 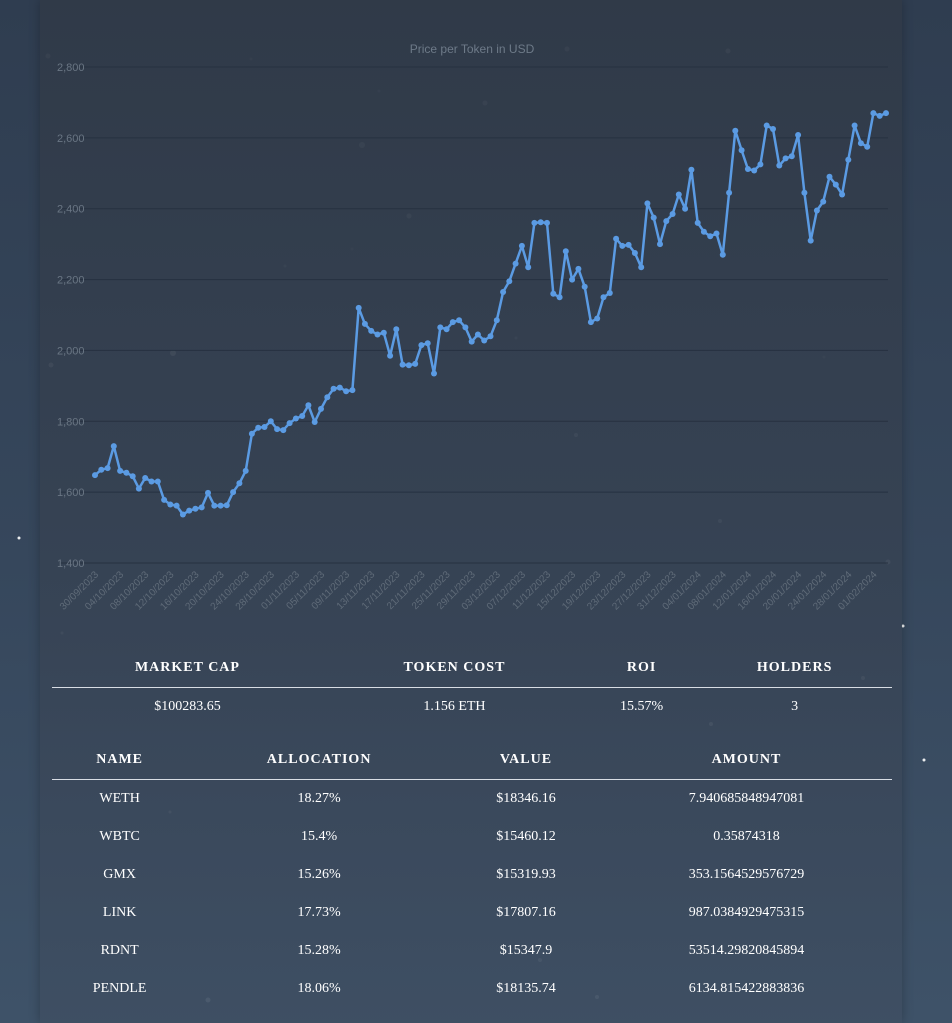 What do you see at coordinates (746, 760) in the screenshot?
I see `amount-header: AMOUNT` at bounding box center [746, 760].